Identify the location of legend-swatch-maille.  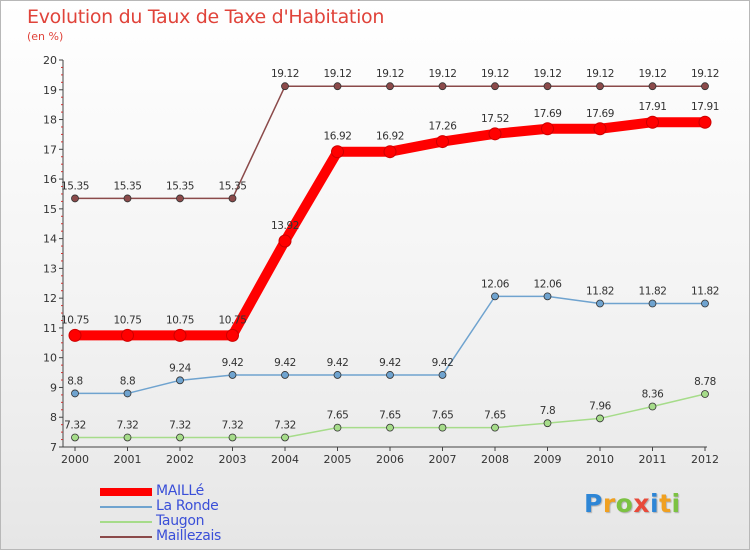
(126, 492).